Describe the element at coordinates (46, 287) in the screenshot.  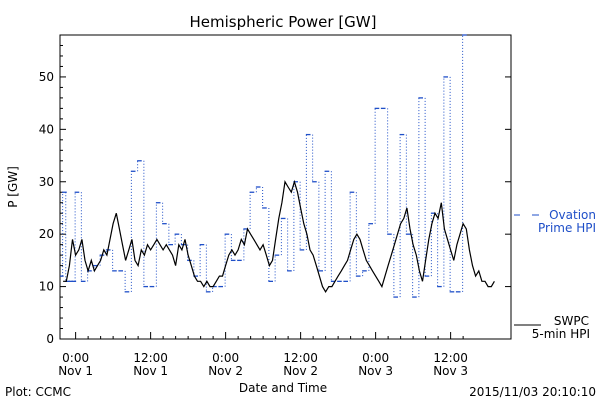
I see `y-tick-label: 10` at that location.